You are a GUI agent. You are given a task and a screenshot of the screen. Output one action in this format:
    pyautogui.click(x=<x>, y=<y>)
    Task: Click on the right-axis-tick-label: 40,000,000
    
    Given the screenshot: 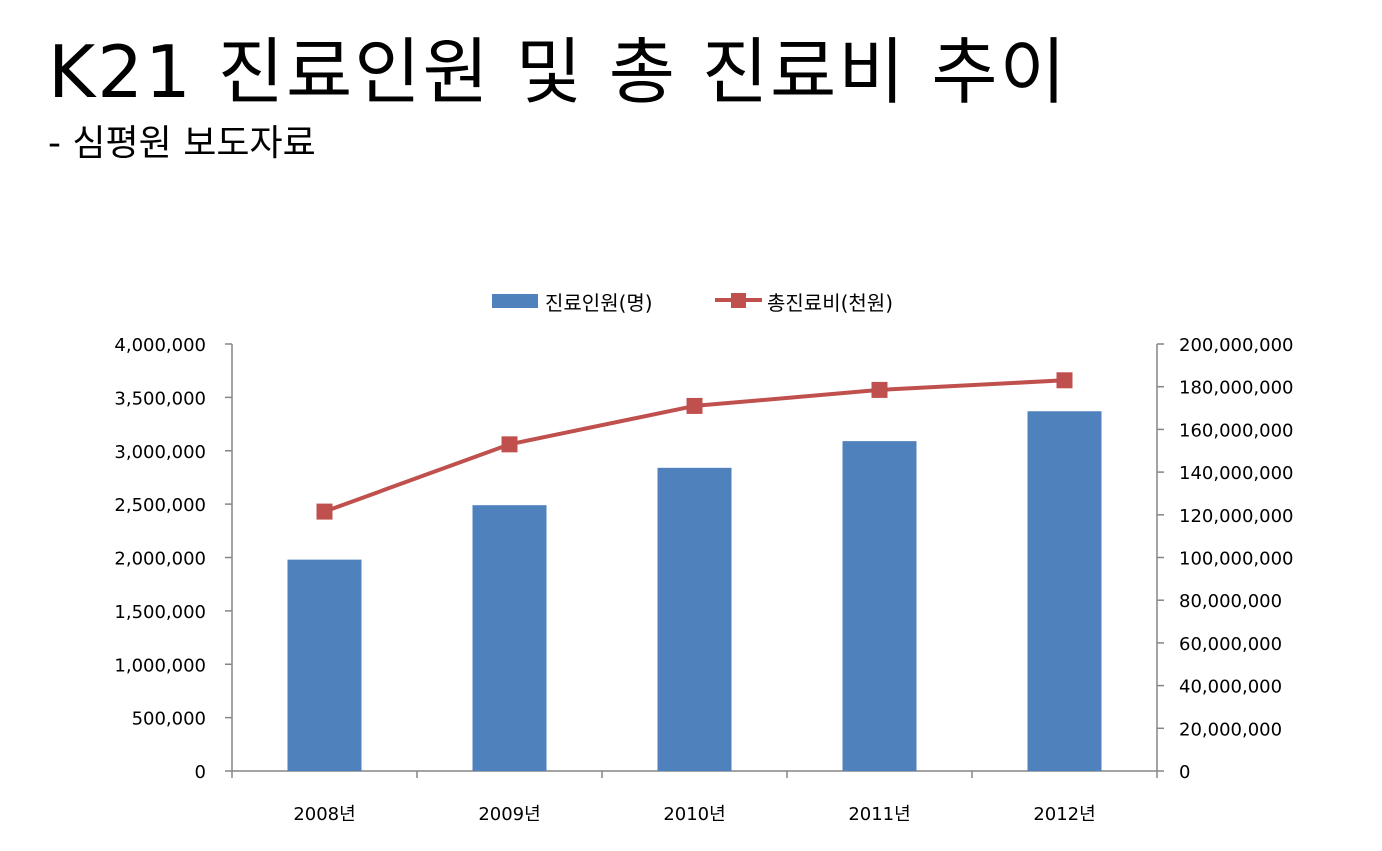 What is the action you would take?
    pyautogui.click(x=1230, y=687)
    